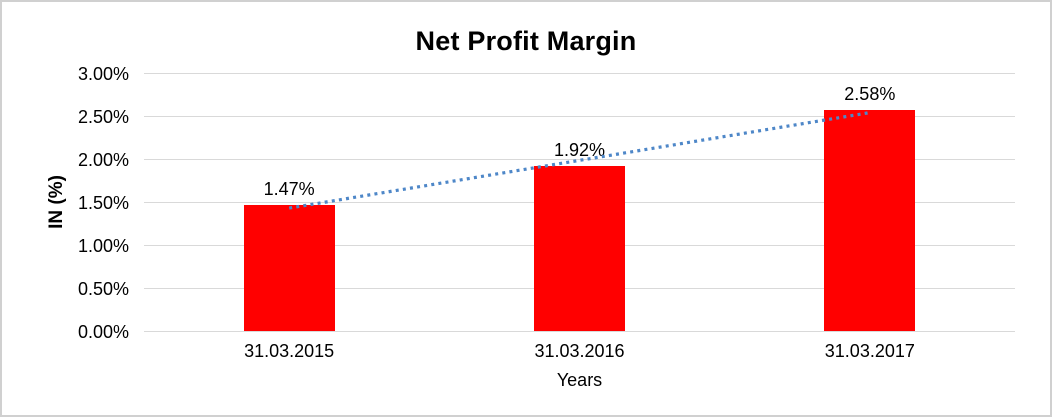 Image resolution: width=1052 pixels, height=417 pixels. What do you see at coordinates (526, 41) in the screenshot?
I see `chart-title: Net Profit Margin` at bounding box center [526, 41].